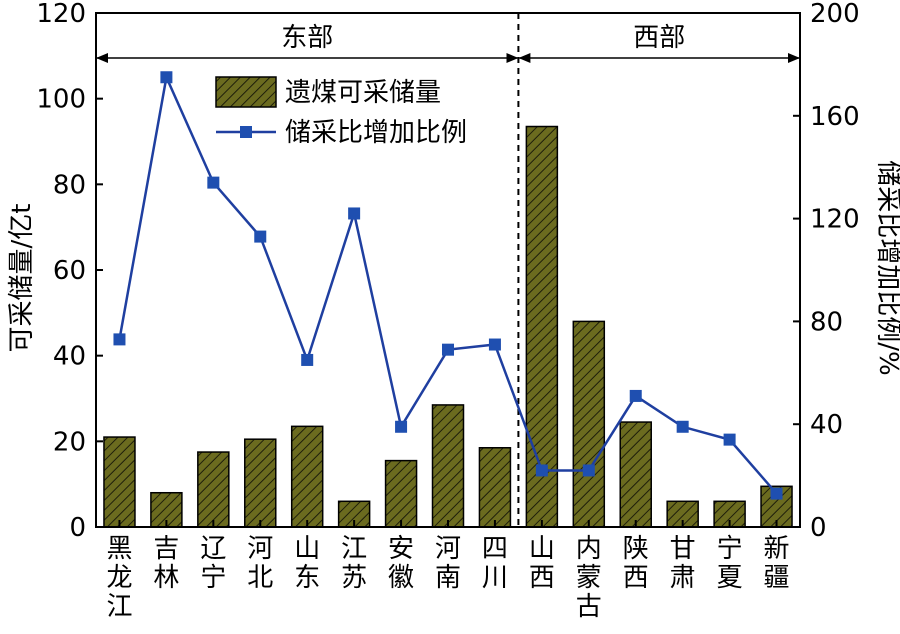 This screenshot has height=634, width=900. Describe the element at coordinates (260, 563) in the screenshot. I see `x-tick-label: 河北` at that location.